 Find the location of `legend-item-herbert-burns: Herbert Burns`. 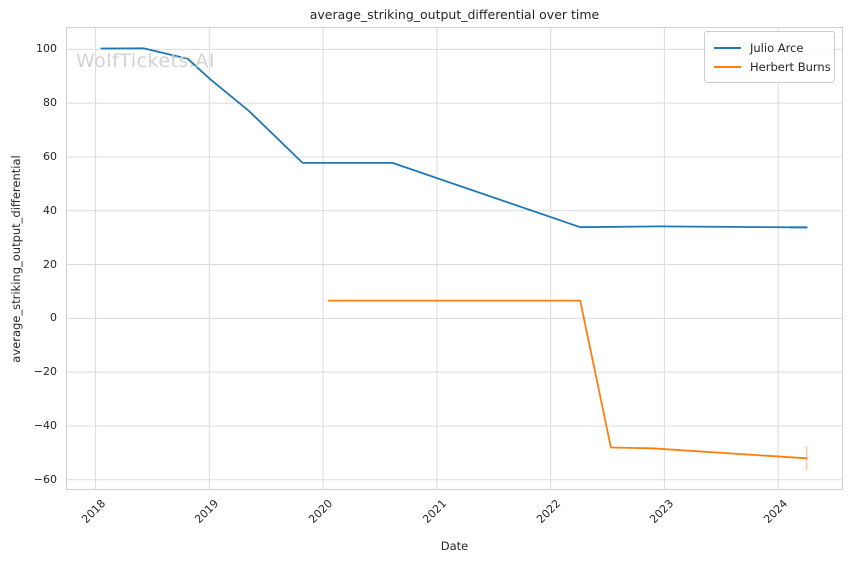

legend-item-herbert-burns: Herbert Burns is located at coordinates (772, 66).